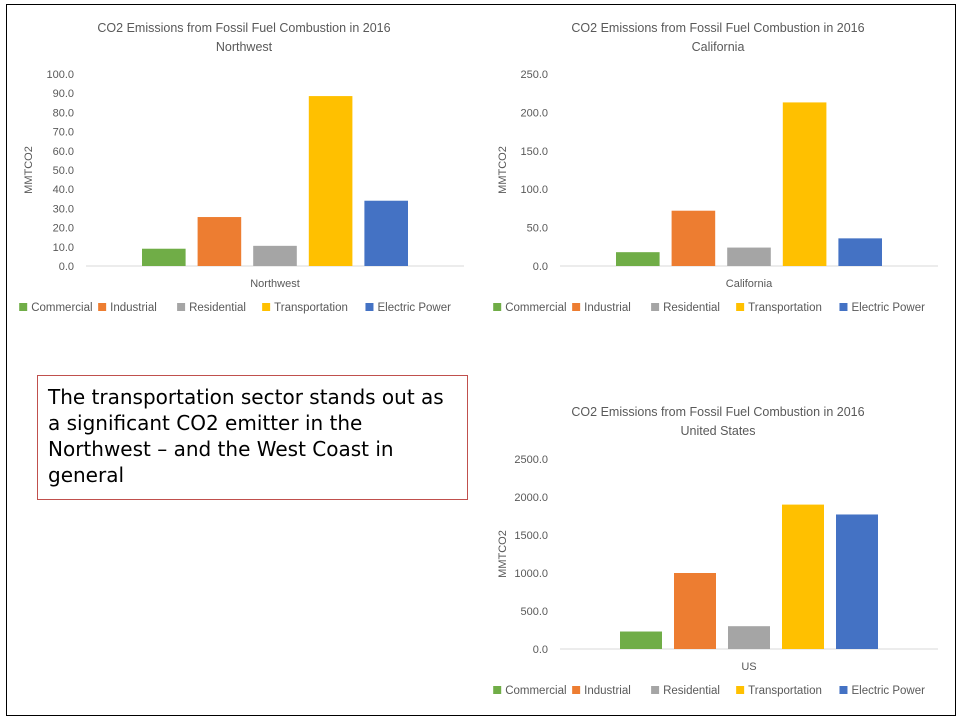  What do you see at coordinates (534, 75) in the screenshot?
I see `y-tick-label: 250.0` at bounding box center [534, 75].